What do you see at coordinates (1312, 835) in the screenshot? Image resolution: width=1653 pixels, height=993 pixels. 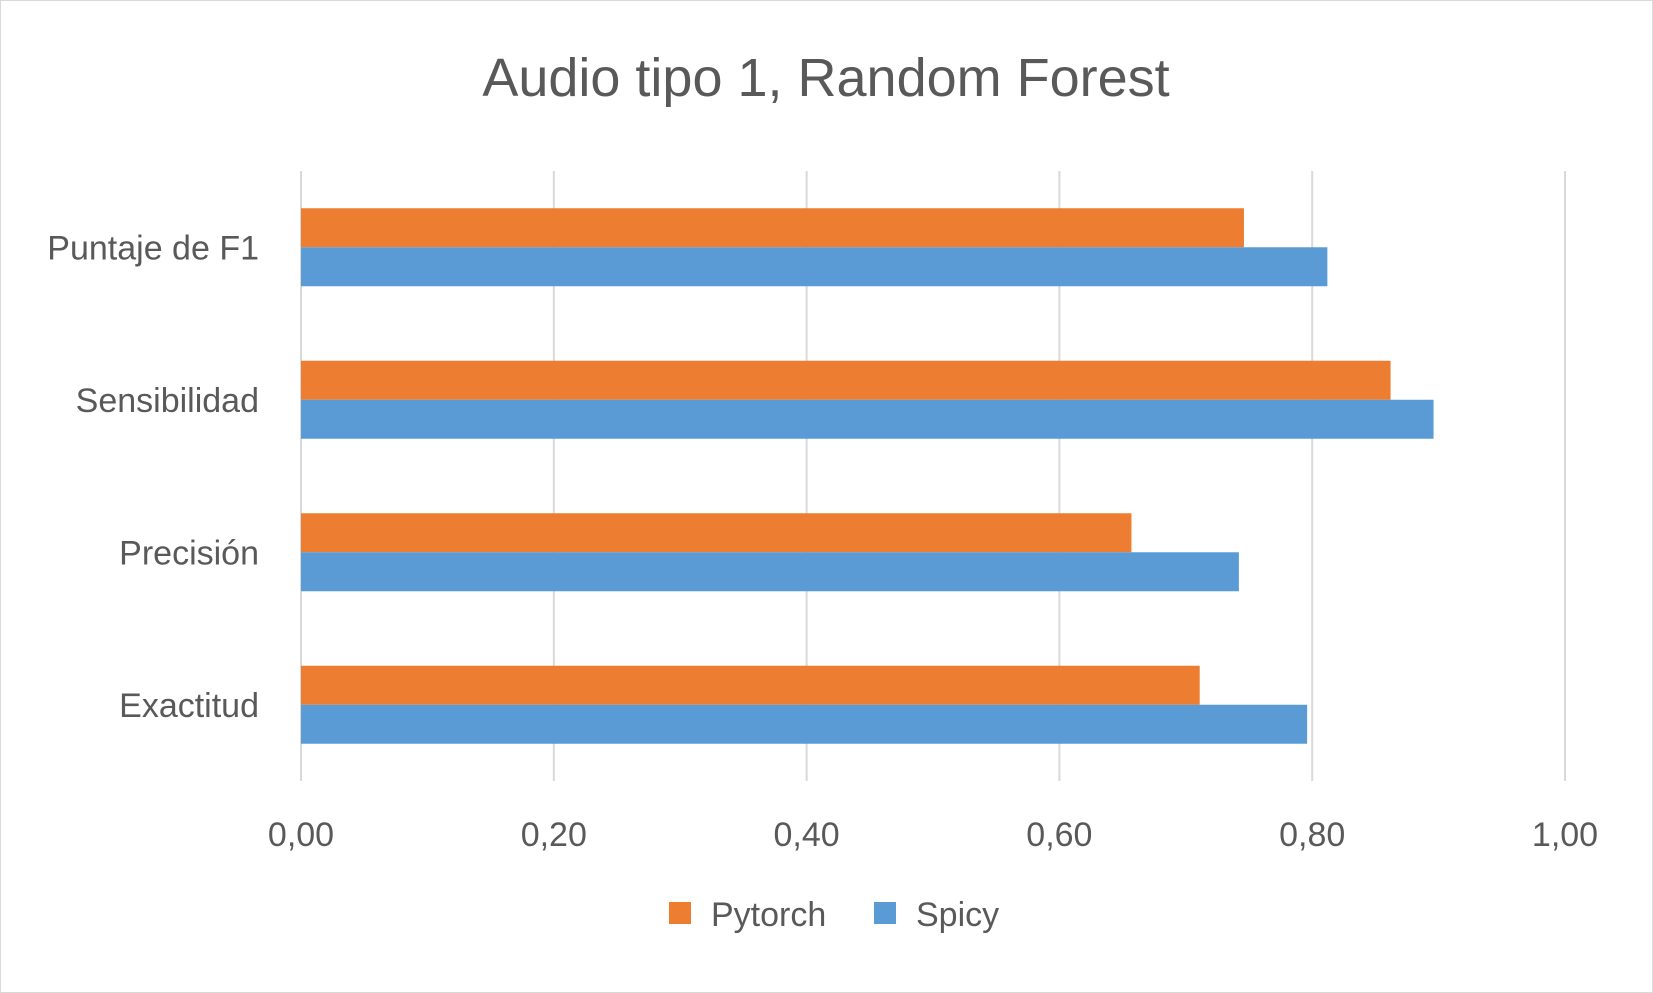 I see `tick-label: 0,80` at bounding box center [1312, 835].